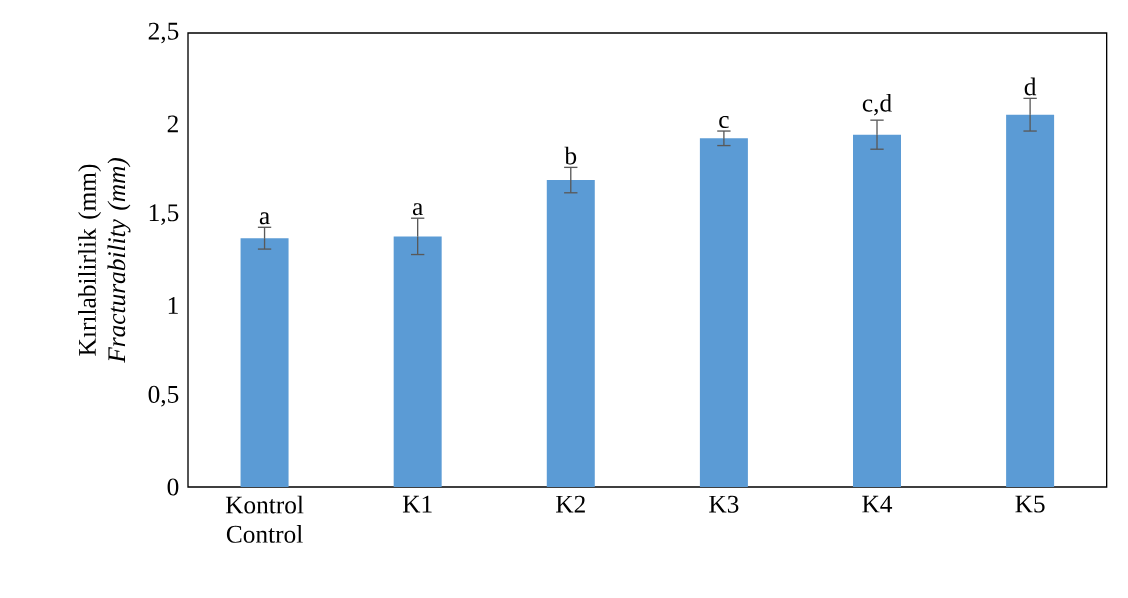 Image resolution: width=1128 pixels, height=598 pixels. I want to click on x-tick-label: K2, so click(570, 504).